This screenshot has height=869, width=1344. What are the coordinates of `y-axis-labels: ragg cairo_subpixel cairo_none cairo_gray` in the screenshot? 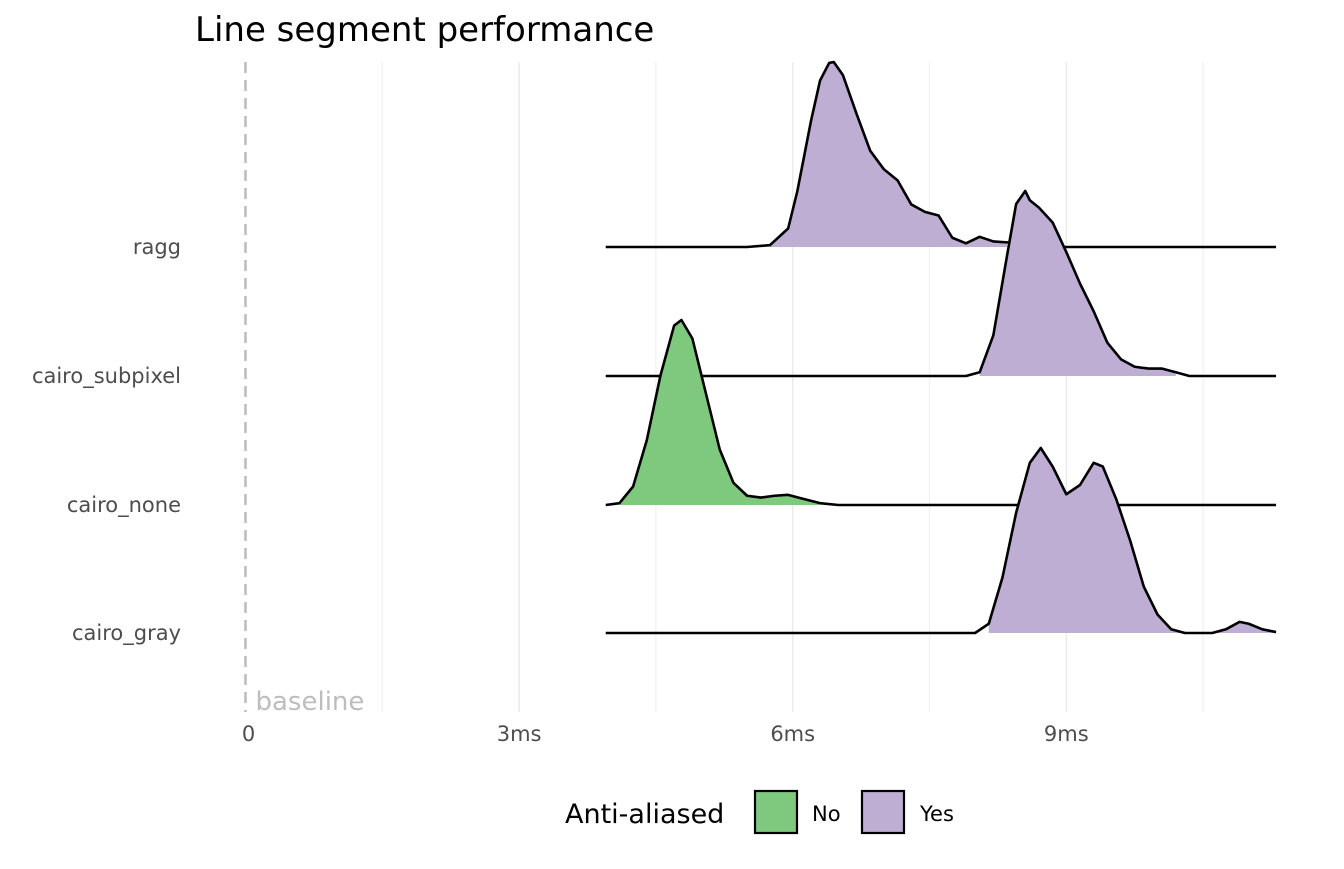 It's located at (106, 440).